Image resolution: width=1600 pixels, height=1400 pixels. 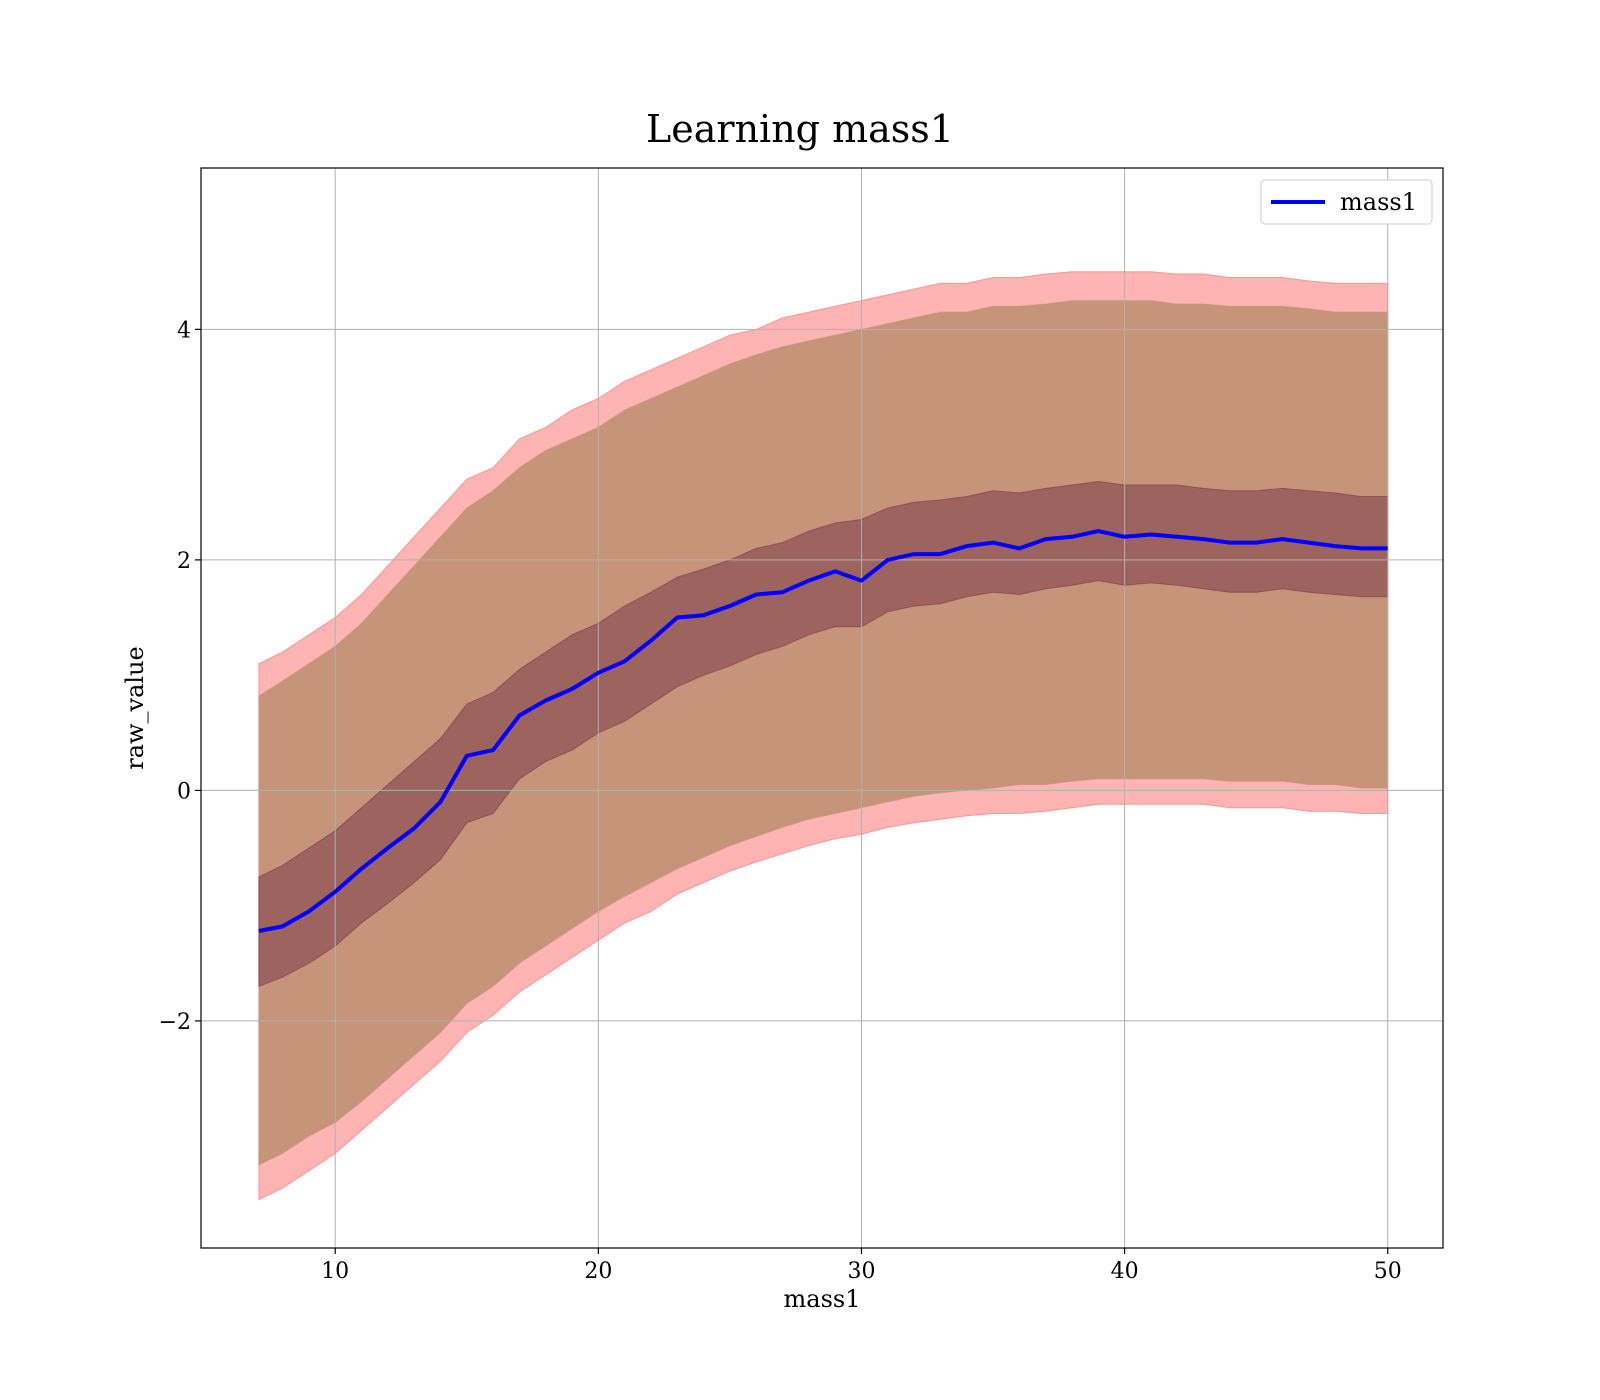 What do you see at coordinates (335, 1271) in the screenshot?
I see `x-tick-label-0: 10` at bounding box center [335, 1271].